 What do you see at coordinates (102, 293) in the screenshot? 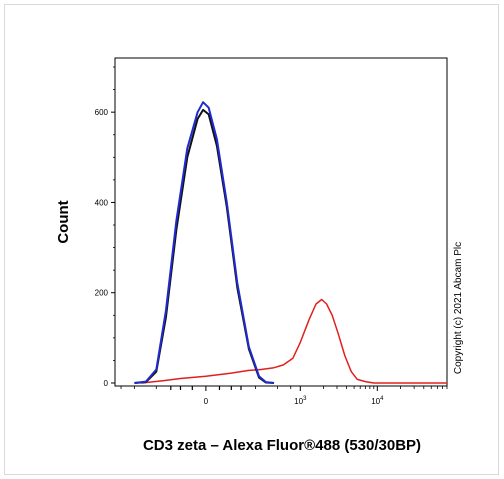
I see `y-tick-label: 200` at bounding box center [102, 293].